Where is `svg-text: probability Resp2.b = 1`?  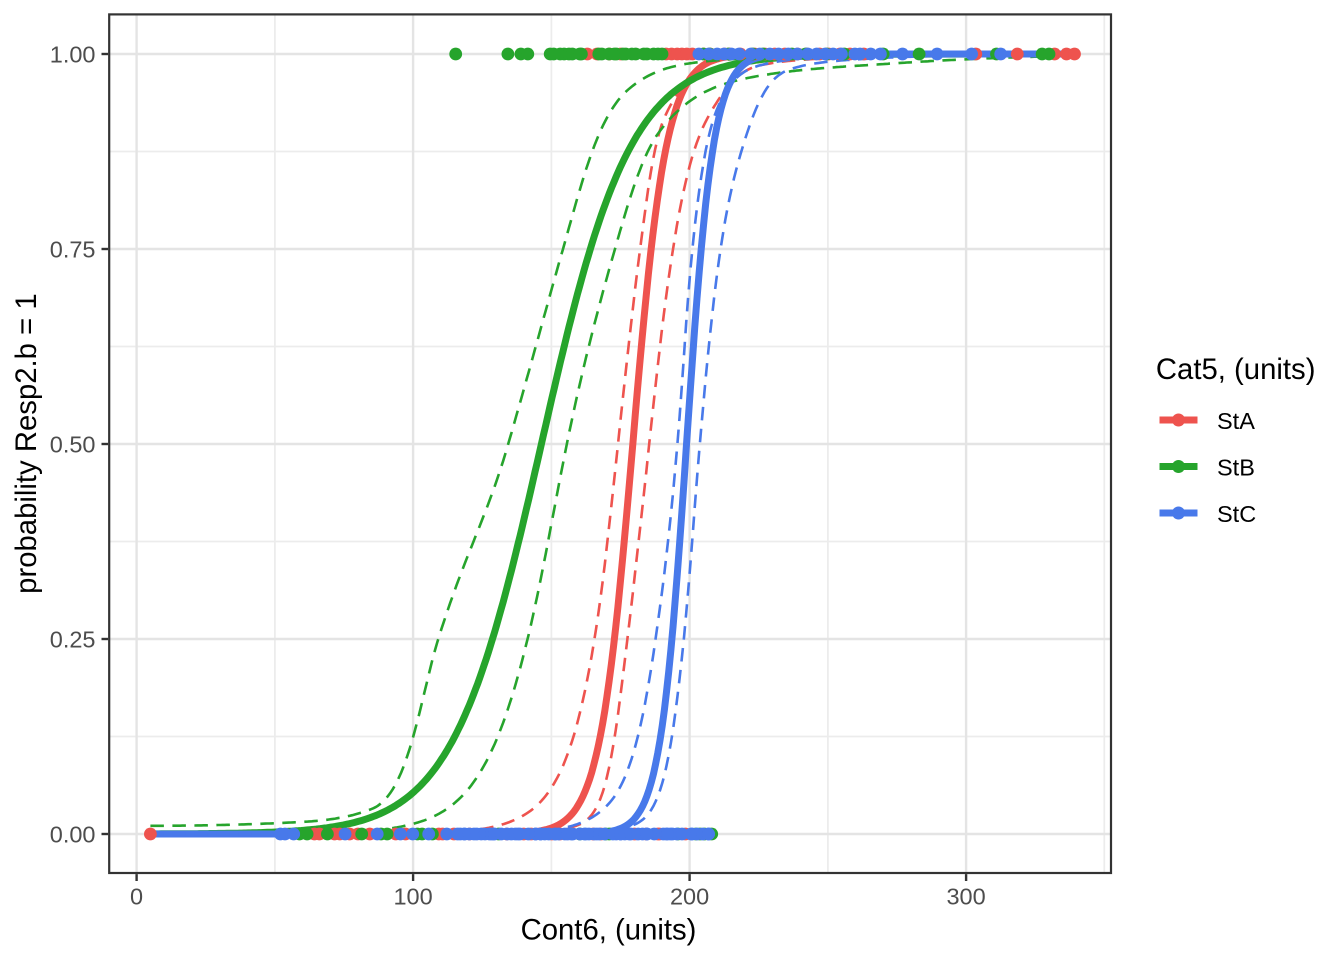 svg-text: probability Resp2.b = 1 is located at coordinates (26, 443).